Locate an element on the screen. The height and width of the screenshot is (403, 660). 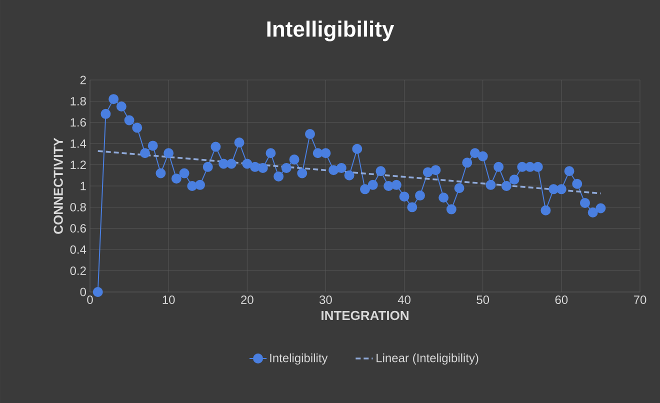
y-tick-label: 0.2 is located at coordinates (78, 271).